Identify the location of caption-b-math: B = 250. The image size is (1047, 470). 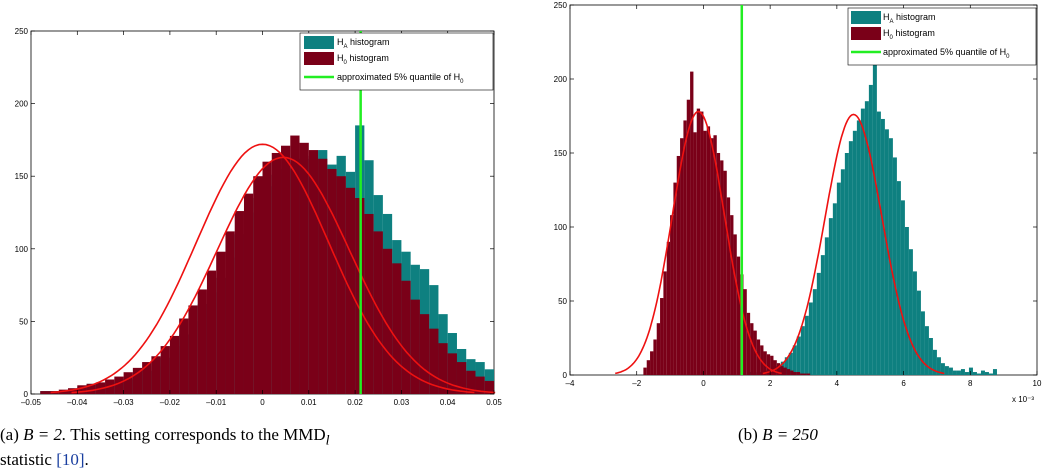
(790, 434).